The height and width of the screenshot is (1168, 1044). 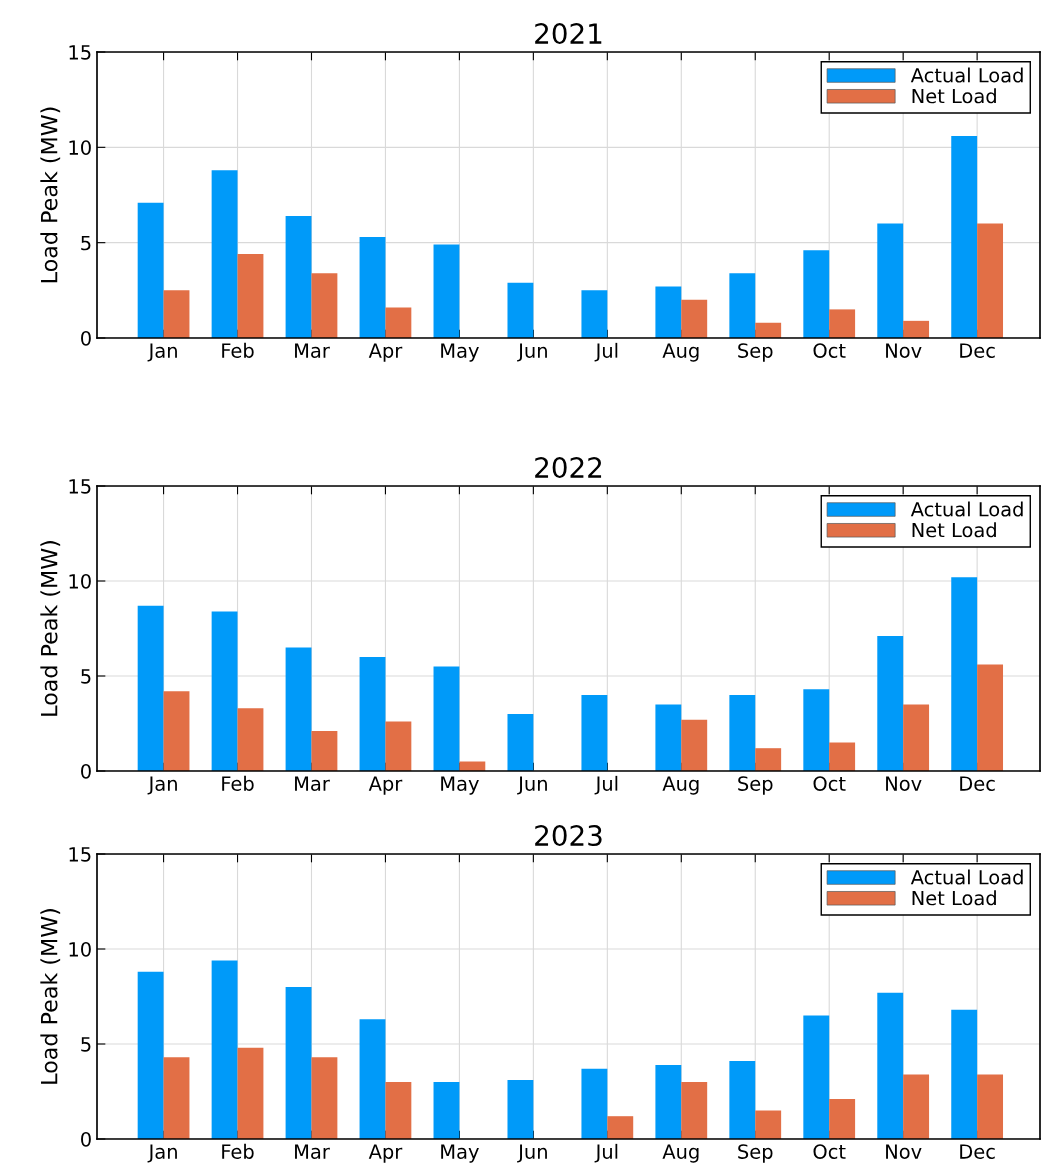 What do you see at coordinates (162, 1153) in the screenshot?
I see `x-tick-label: Jan` at bounding box center [162, 1153].